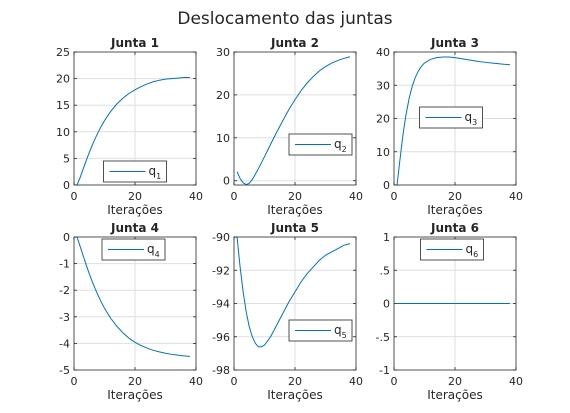 The height and width of the screenshot is (413, 570). I want to click on y-tick-label: -.5, so click(383, 337).